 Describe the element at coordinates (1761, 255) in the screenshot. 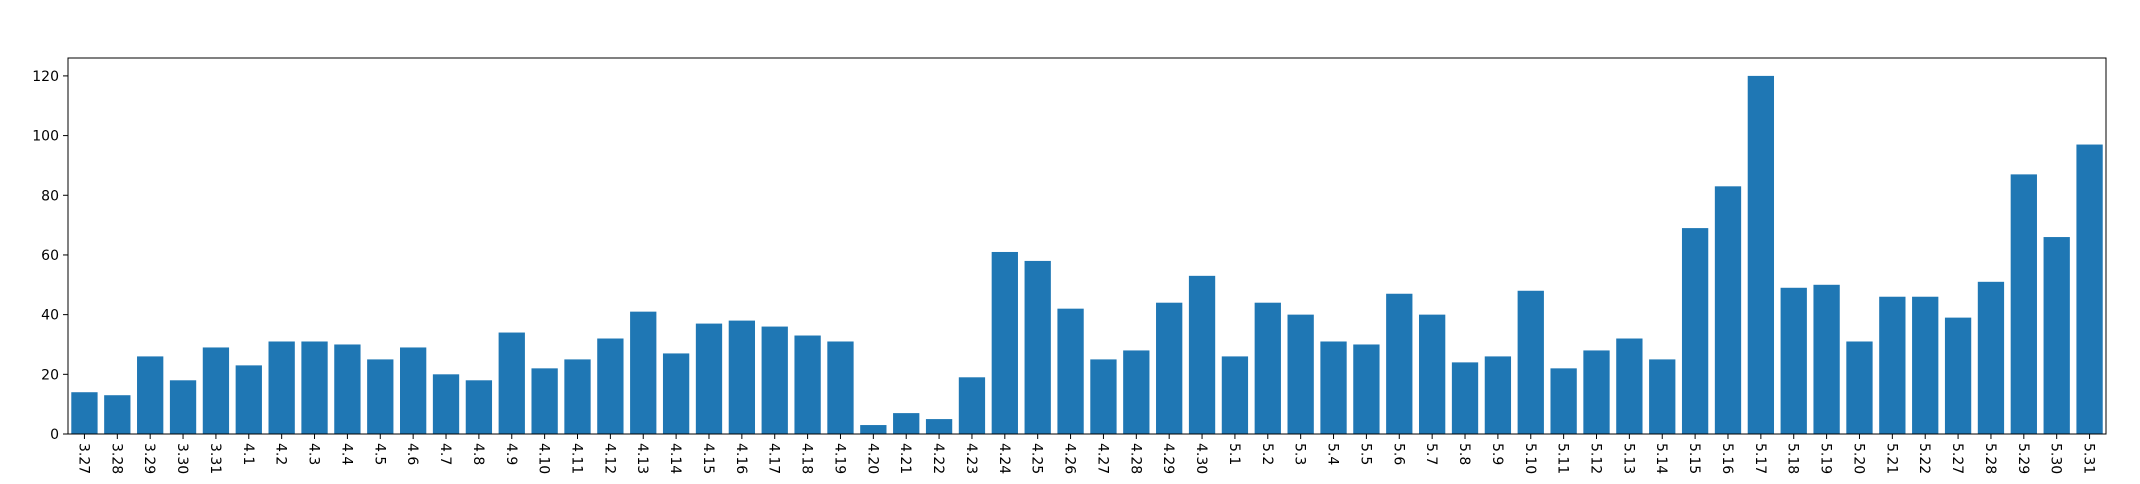

I see `bar-5.17` at that location.